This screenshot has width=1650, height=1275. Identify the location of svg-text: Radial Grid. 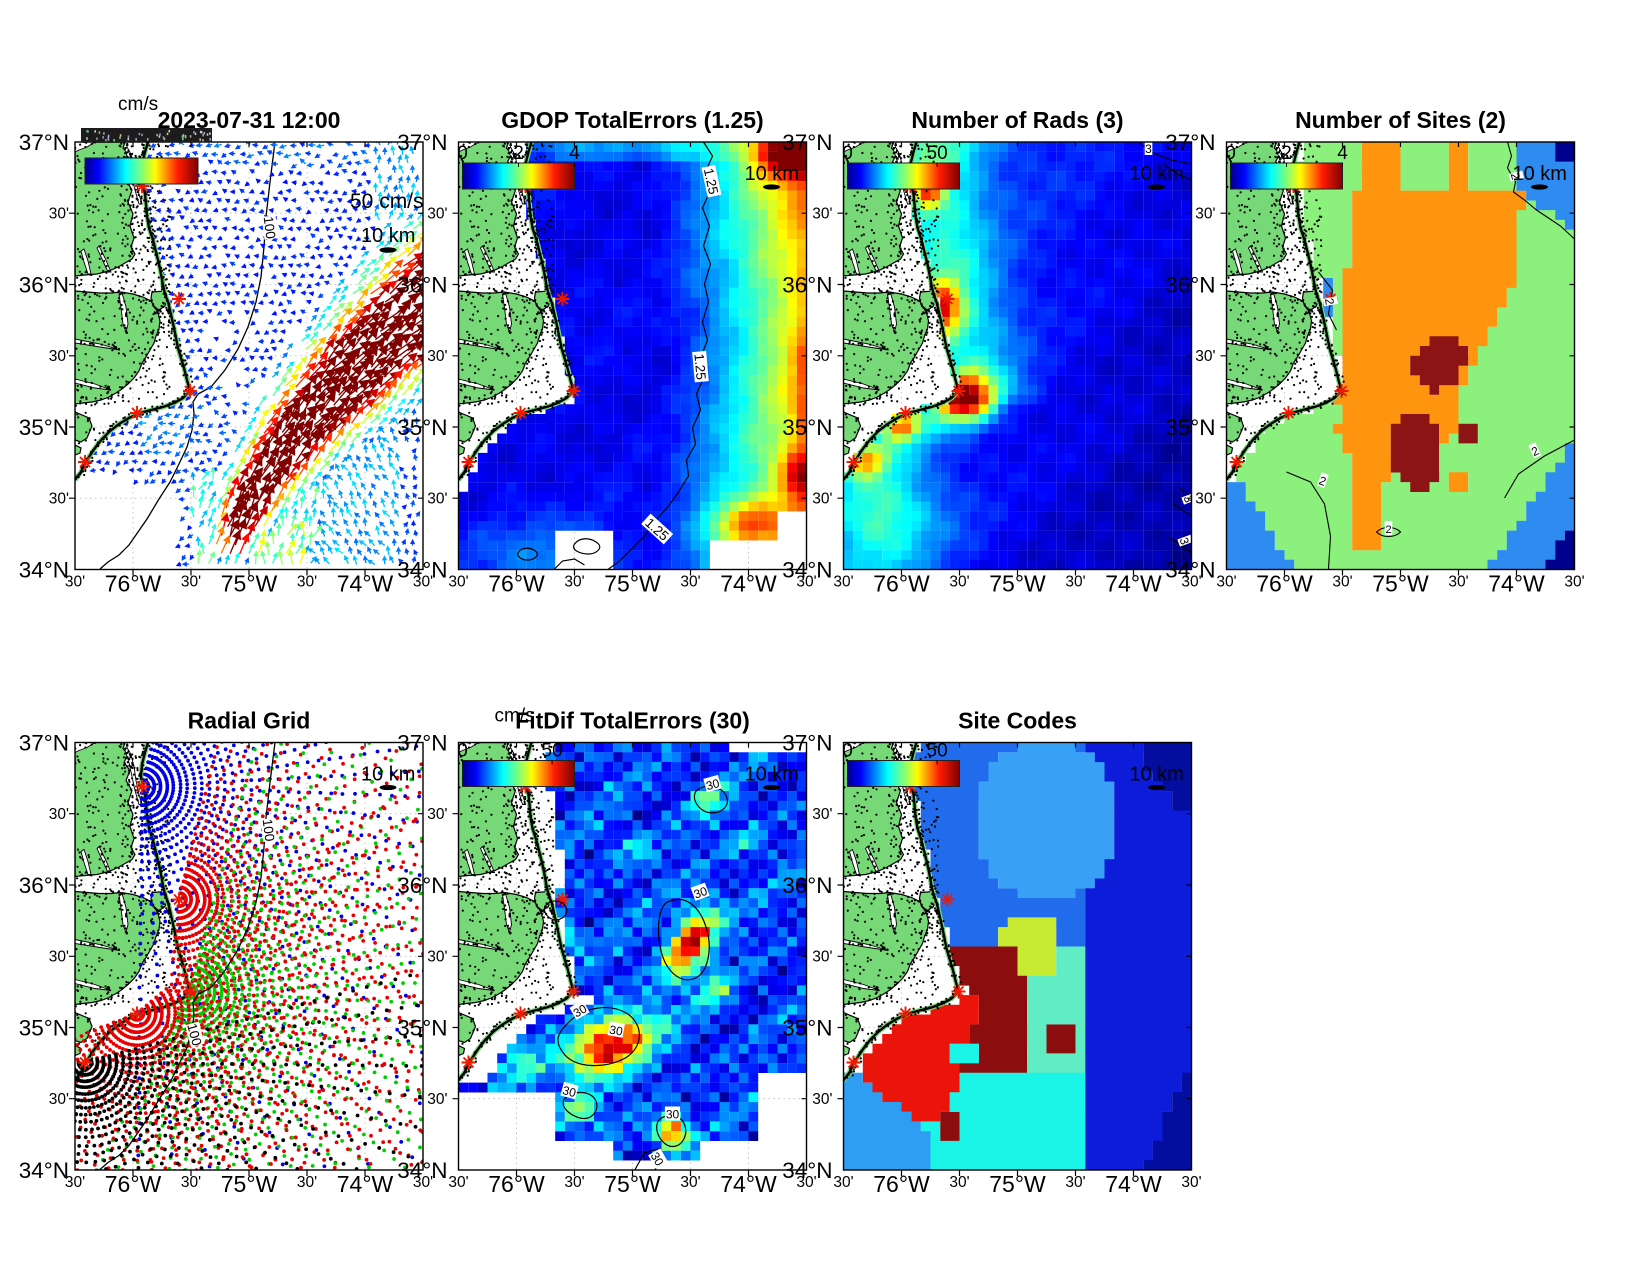
(249, 721).